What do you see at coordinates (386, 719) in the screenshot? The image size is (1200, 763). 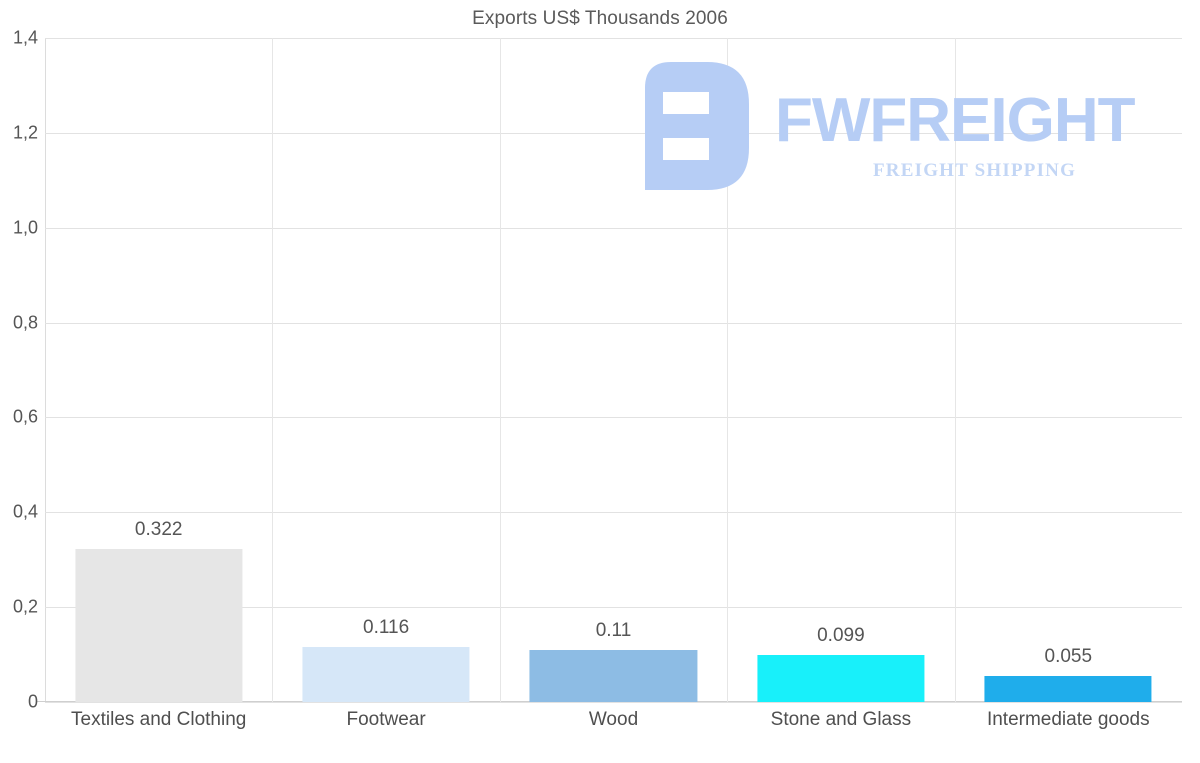 I see `x-axis-category-label: Footwear` at bounding box center [386, 719].